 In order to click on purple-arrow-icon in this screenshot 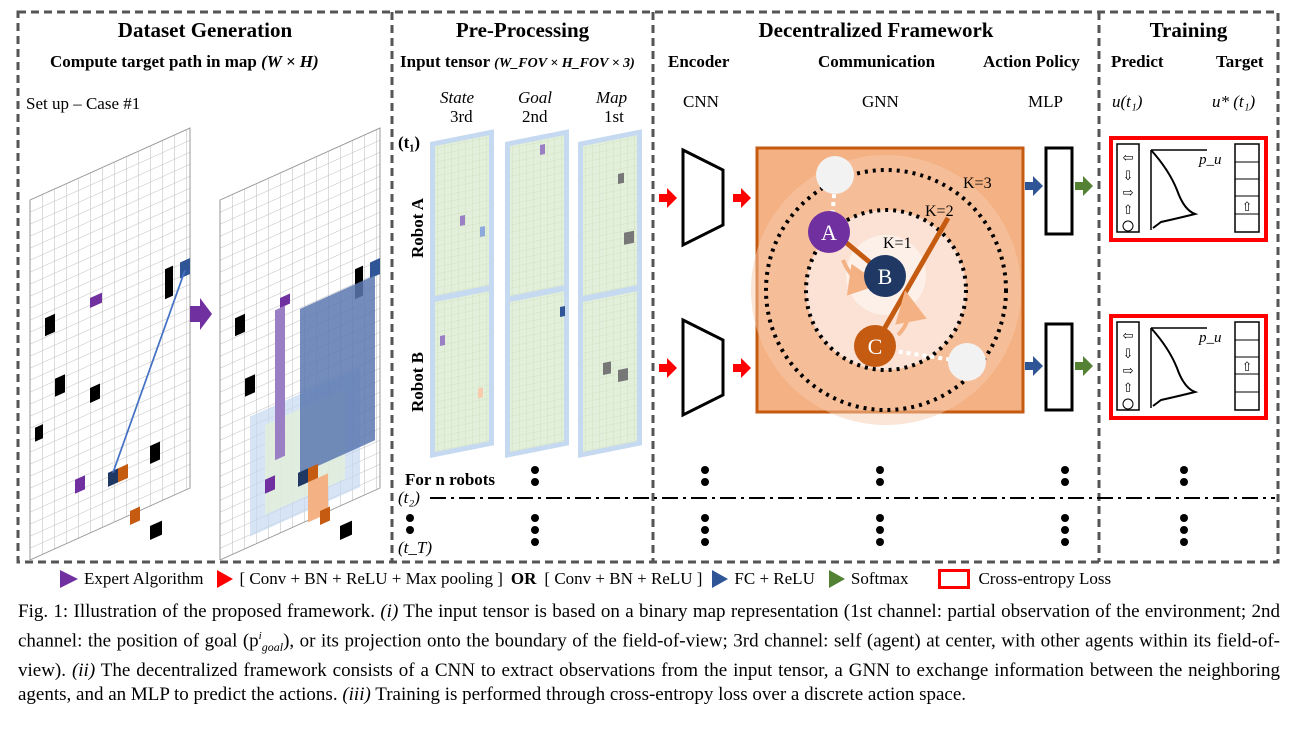, I will do `click(69, 579)`.